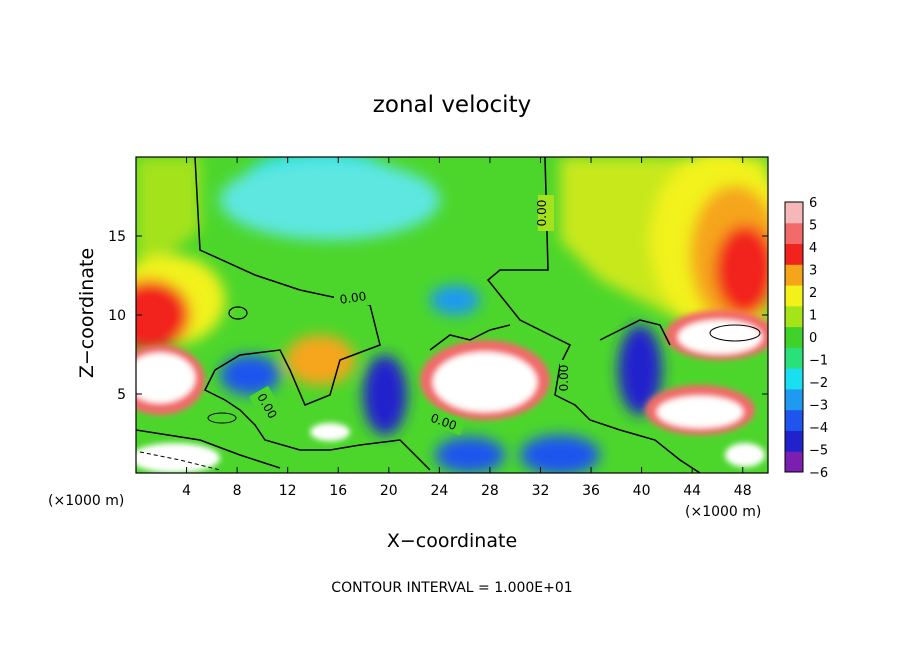 This screenshot has width=904, height=654. I want to click on heatmap-region-blue-lower-left, so click(250, 375).